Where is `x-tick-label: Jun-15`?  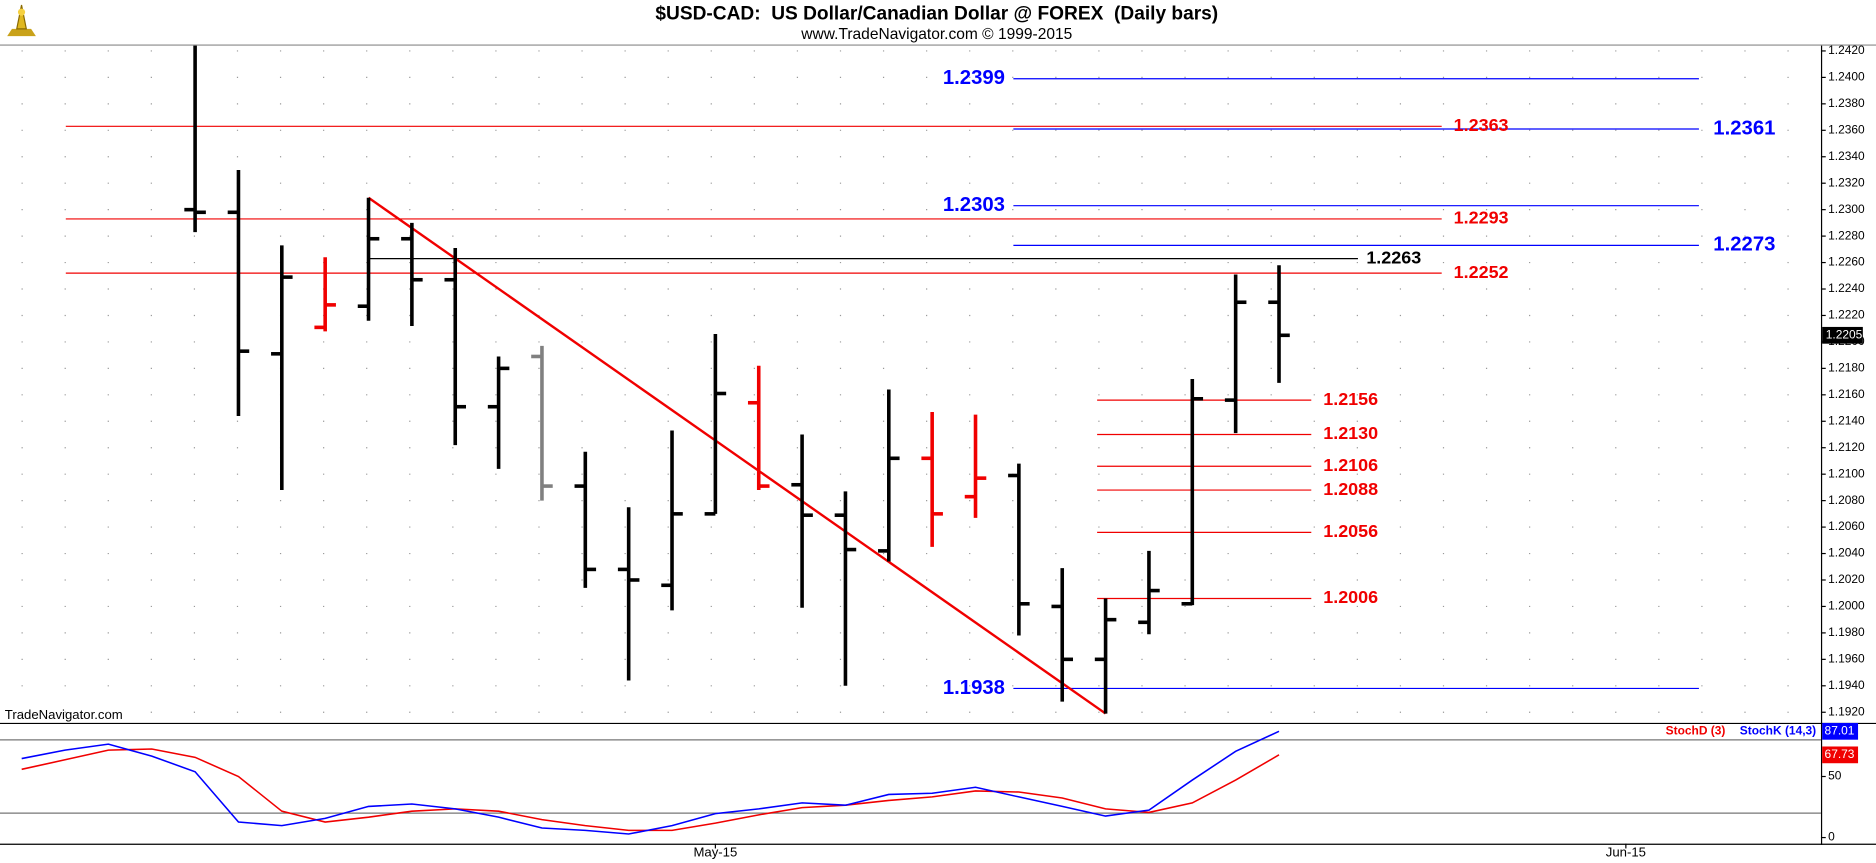
x-tick-label: Jun-15 is located at coordinates (1626, 852).